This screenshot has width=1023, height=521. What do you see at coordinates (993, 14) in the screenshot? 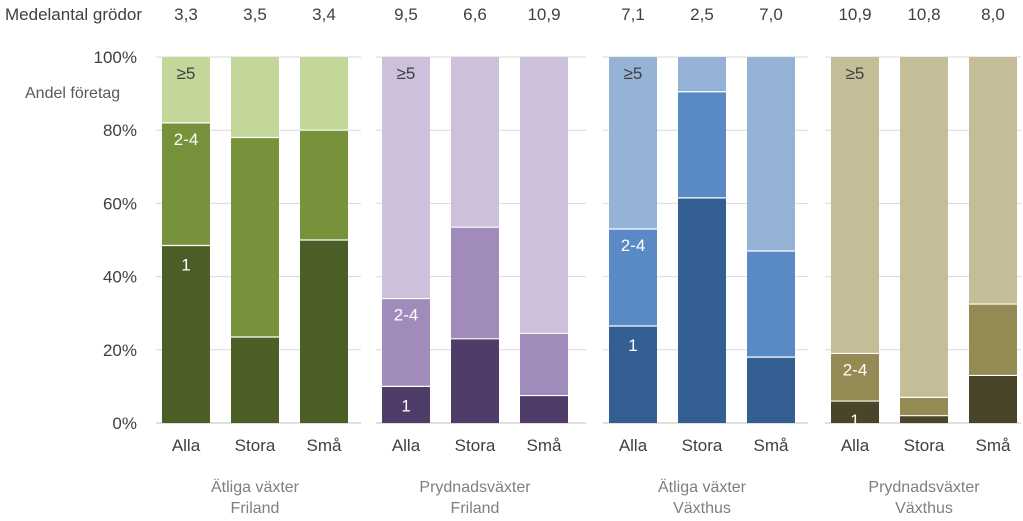
I see `mean-value: 8,0` at bounding box center [993, 14].